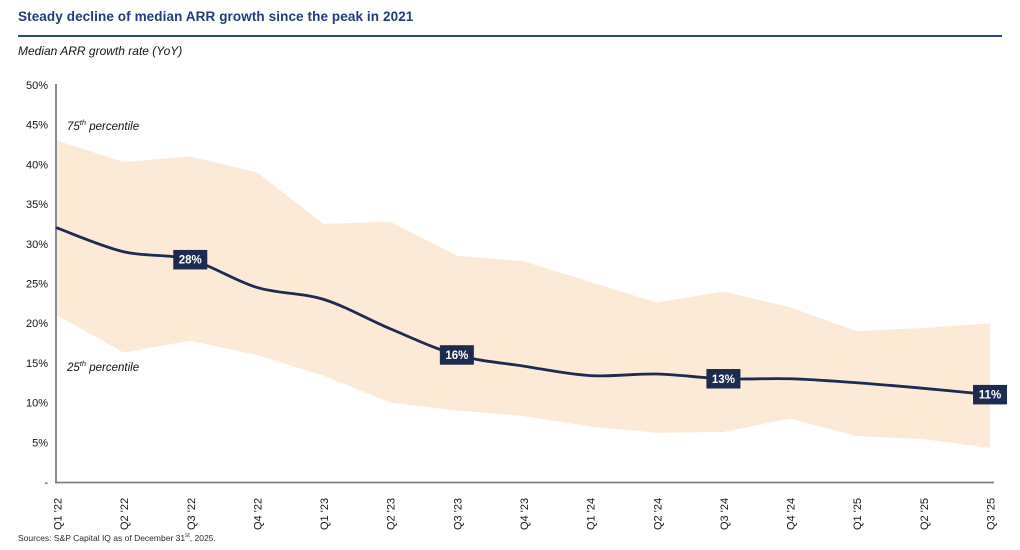 The height and width of the screenshot is (550, 1020). What do you see at coordinates (202, 538) in the screenshot?
I see `source-suffix: , 2025.` at bounding box center [202, 538].